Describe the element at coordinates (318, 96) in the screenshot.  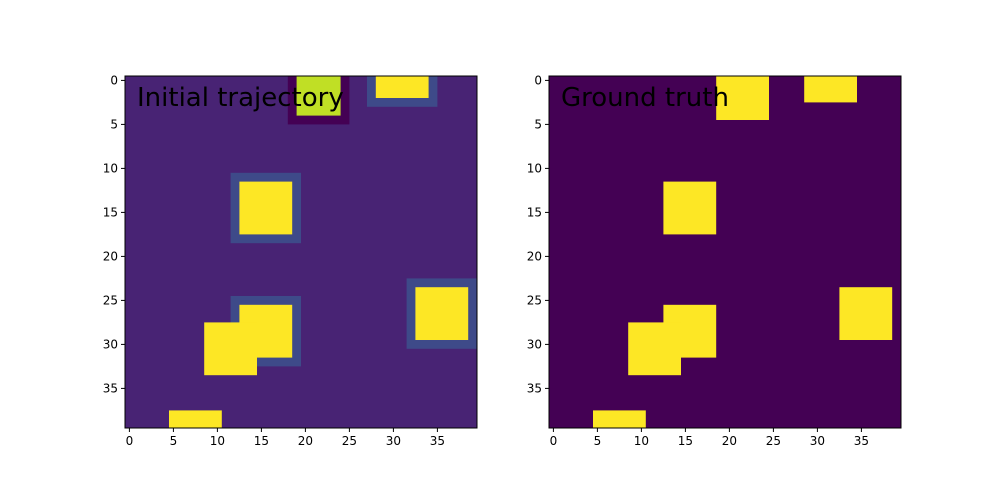
I see `heatmap-cell-partial` at that location.